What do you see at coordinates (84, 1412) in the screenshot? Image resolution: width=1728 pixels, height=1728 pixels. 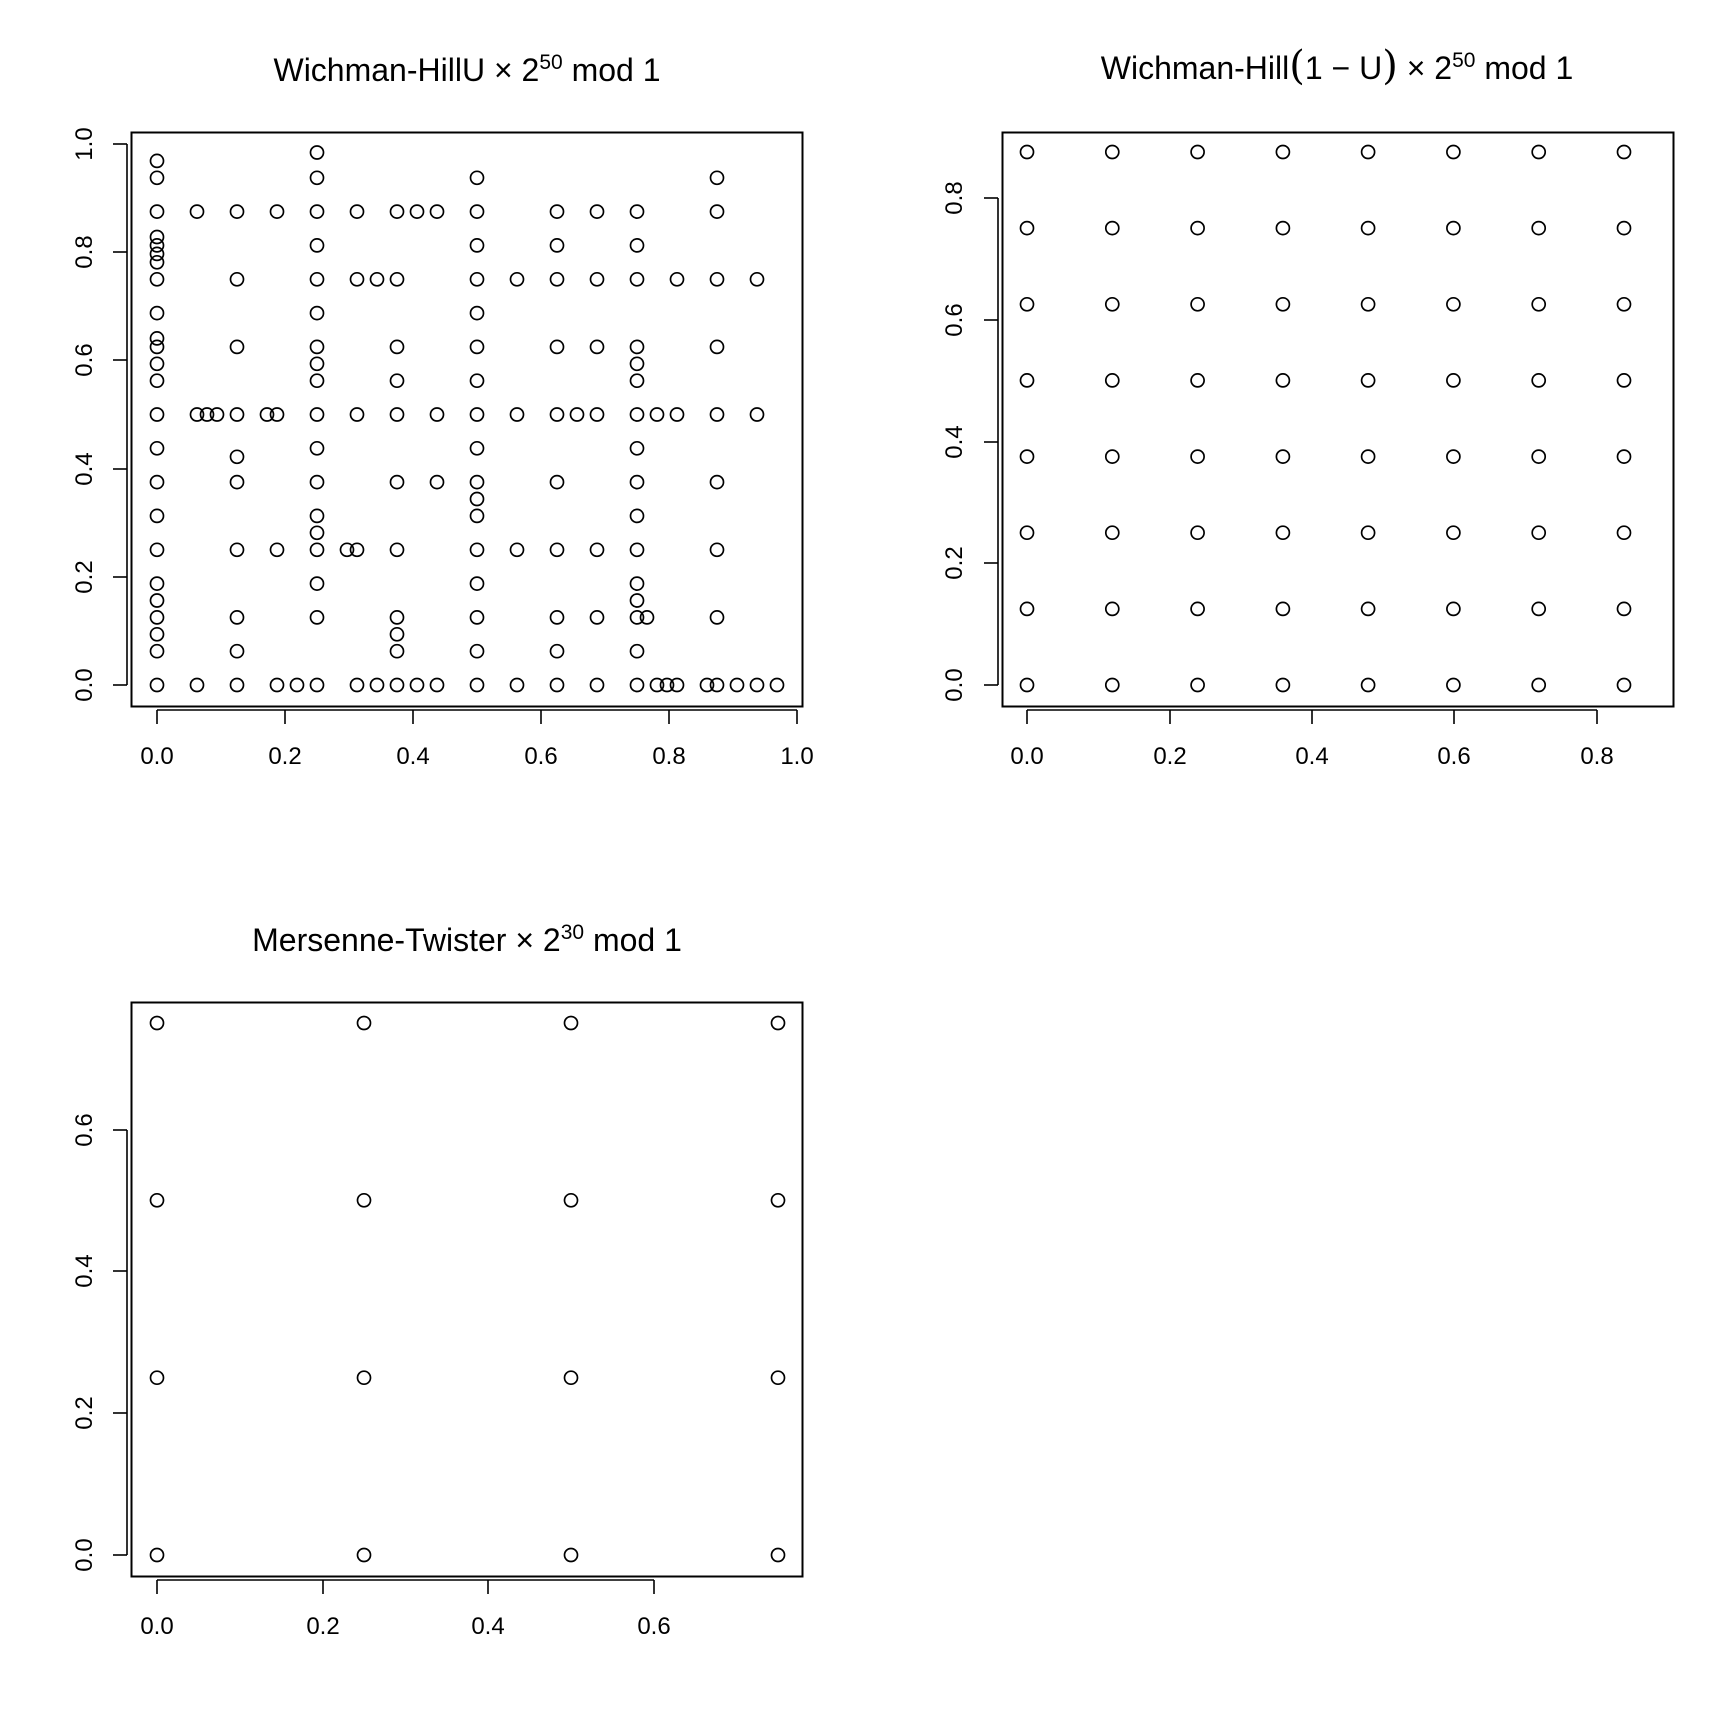 I see `panel-3-y-tick-label: 0.2` at bounding box center [84, 1412].